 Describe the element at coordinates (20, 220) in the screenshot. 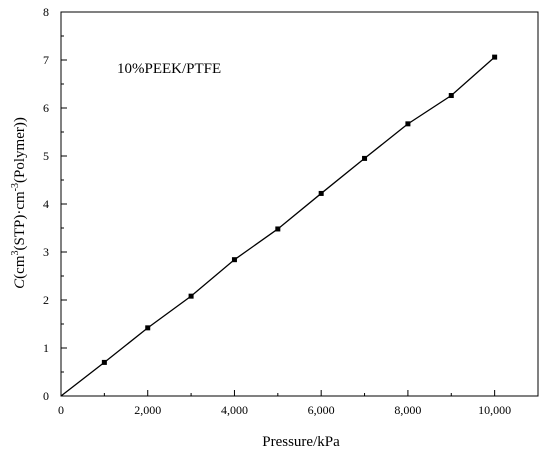

I see `y-axis-title-part: (STP)·cm` at that location.